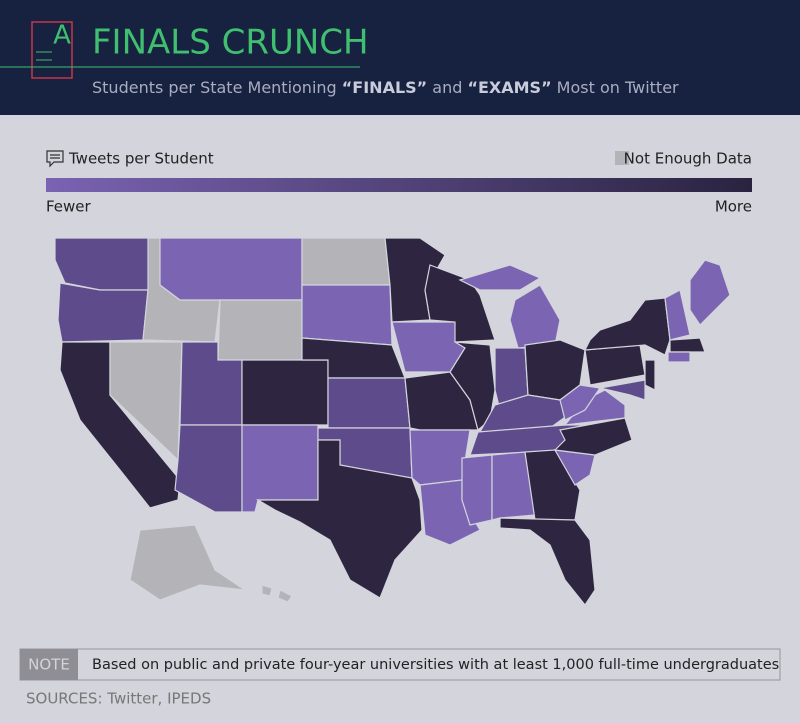 The width and height of the screenshot is (800, 723). Describe the element at coordinates (509, 87) in the screenshot. I see `subtitle-emphasis: “EXAMS”` at that location.